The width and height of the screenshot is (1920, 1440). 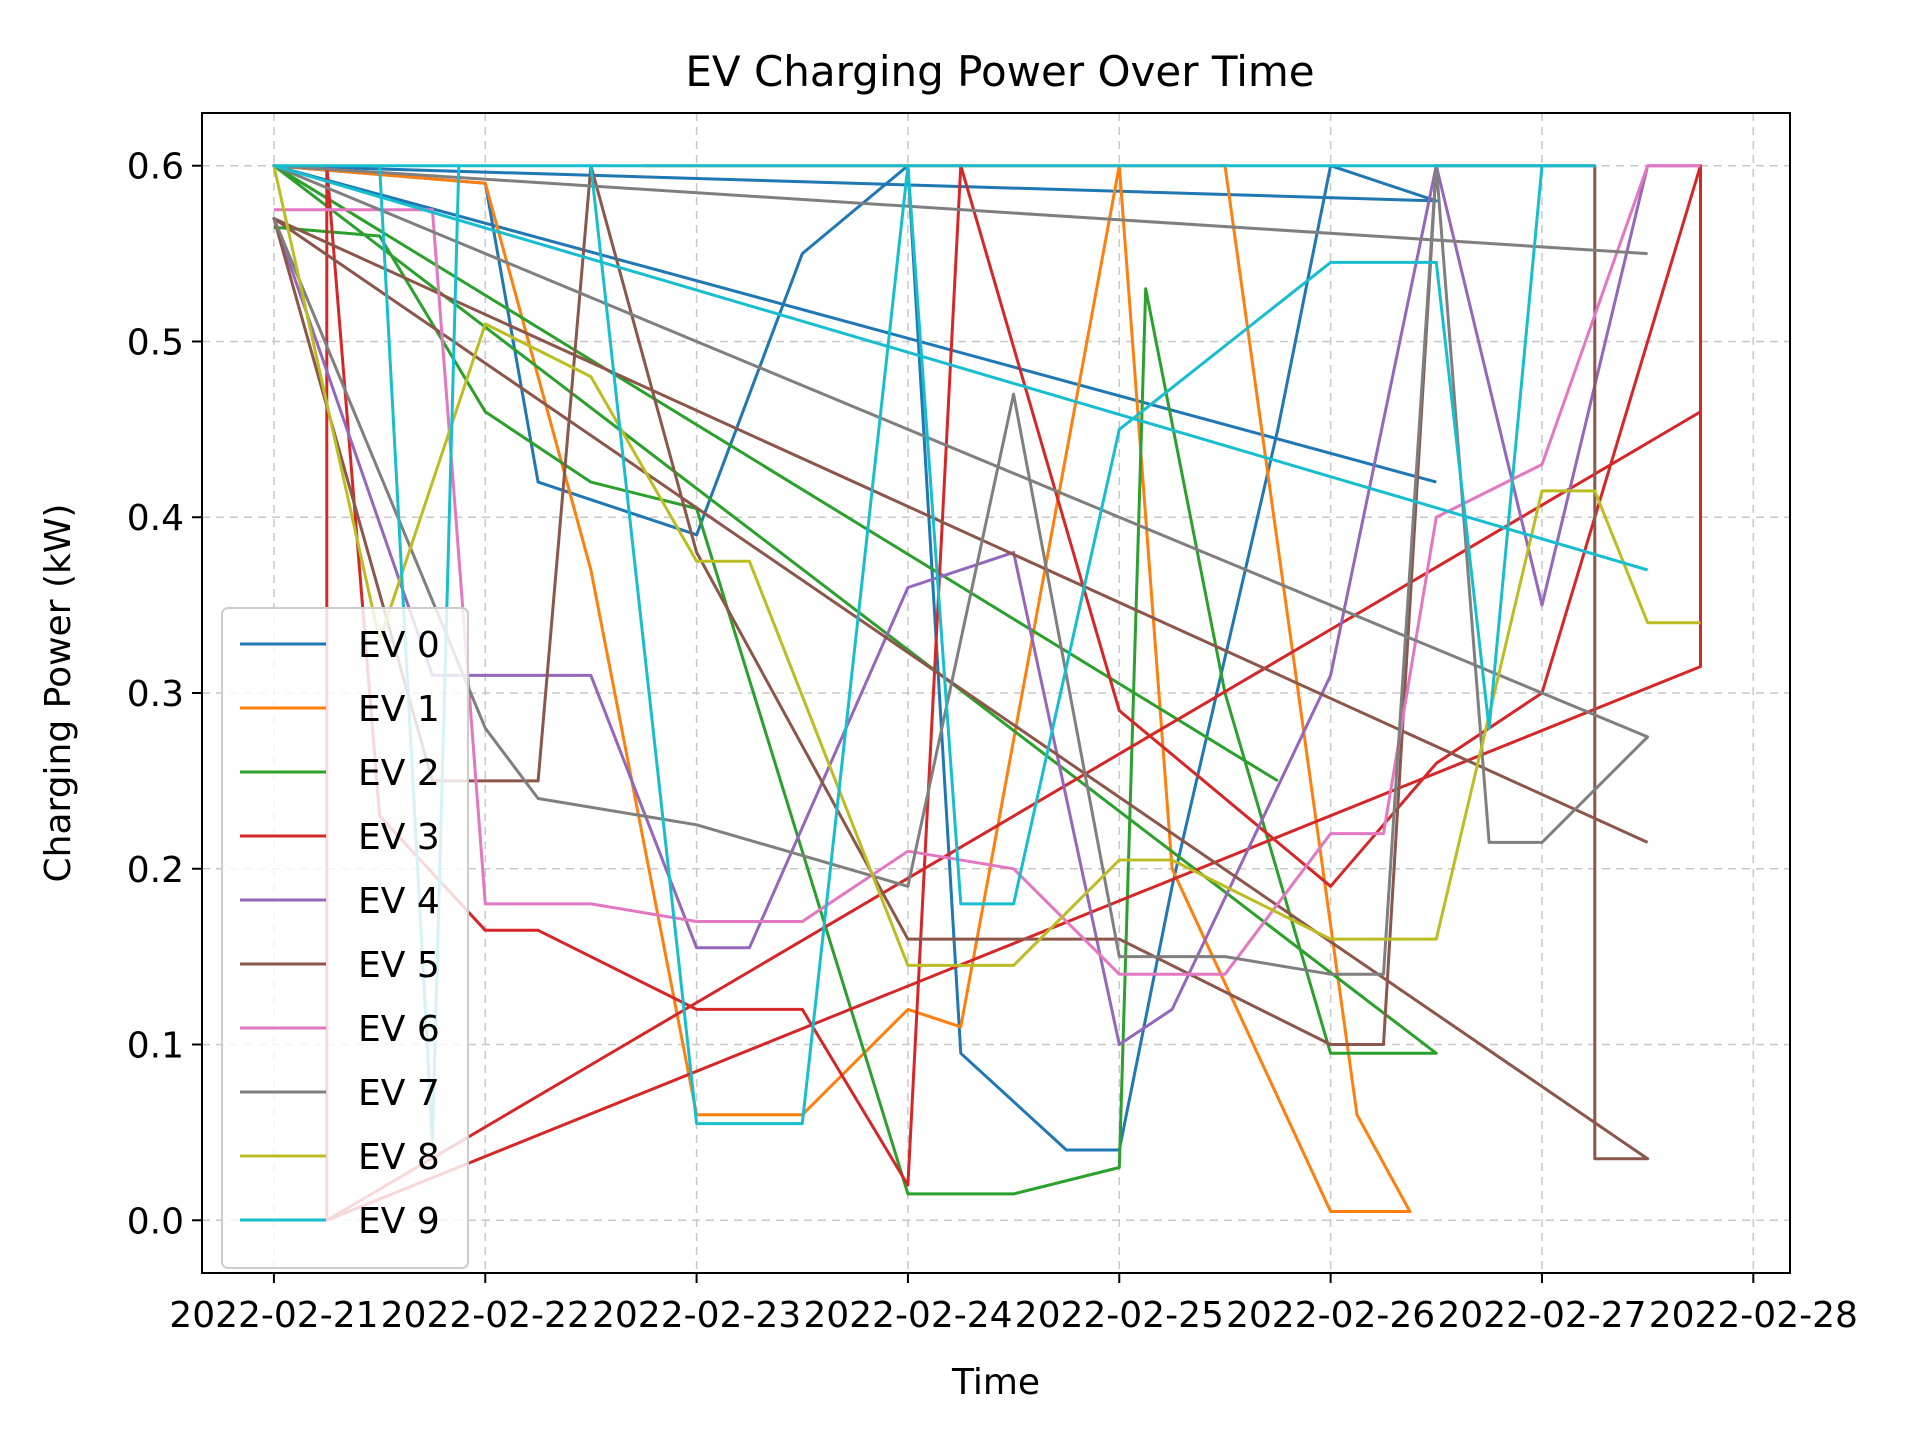 What do you see at coordinates (155, 1046) in the screenshot?
I see `y-tick-label: 0.1` at bounding box center [155, 1046].